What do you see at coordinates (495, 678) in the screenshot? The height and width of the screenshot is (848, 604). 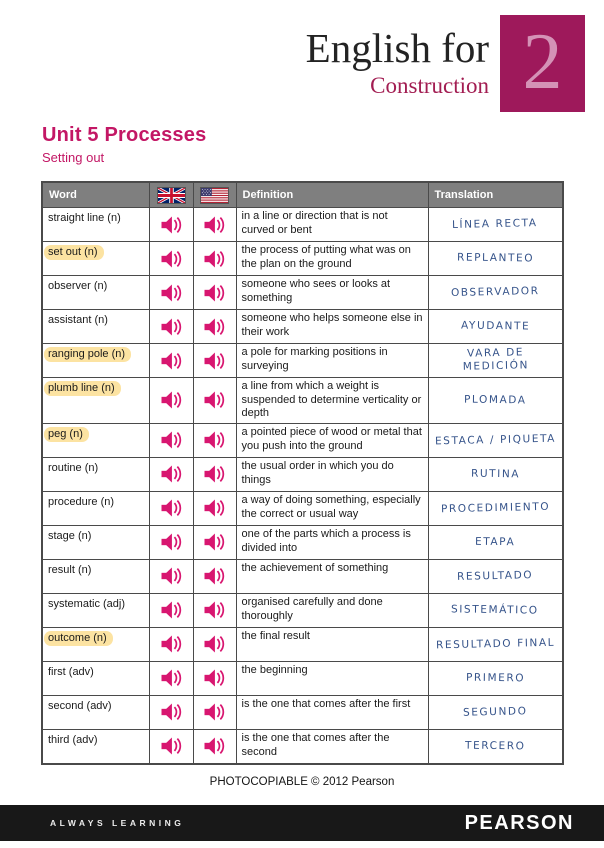 I see `translation-cell: PRIMERO` at bounding box center [495, 678].